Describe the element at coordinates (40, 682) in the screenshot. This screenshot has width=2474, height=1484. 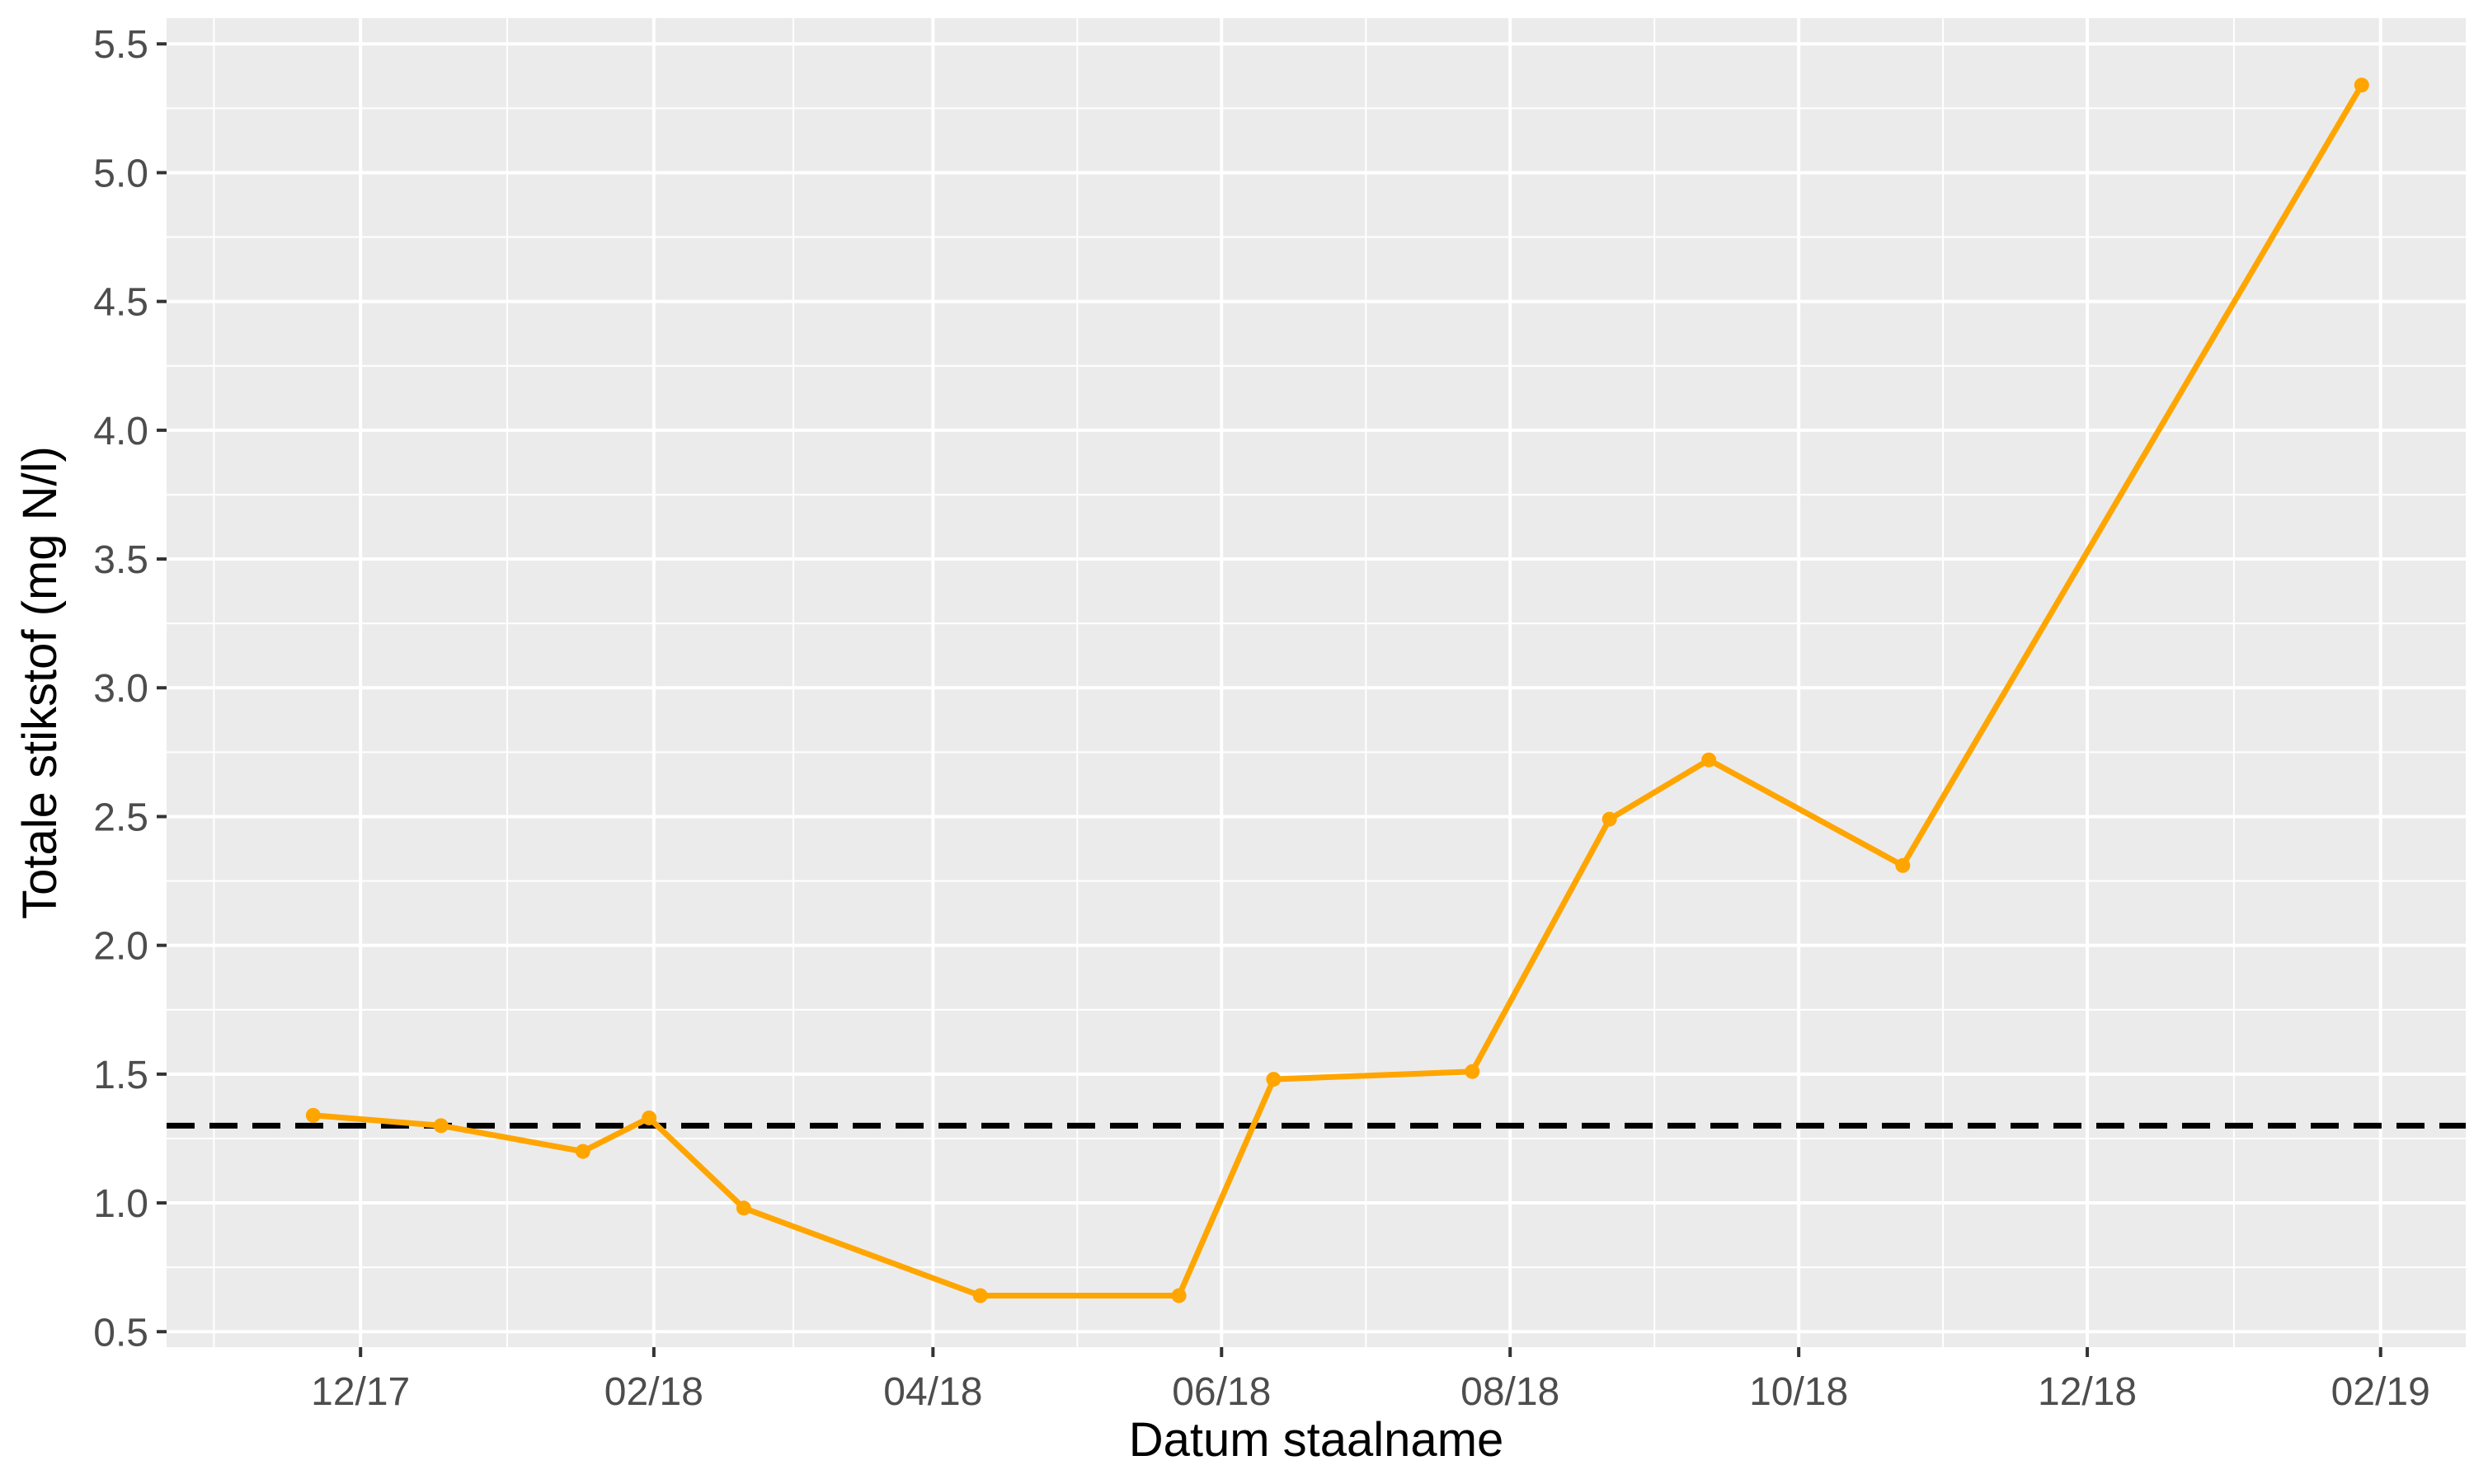
I see `y-axis-title: Totale stikstof (mg N/l)` at that location.